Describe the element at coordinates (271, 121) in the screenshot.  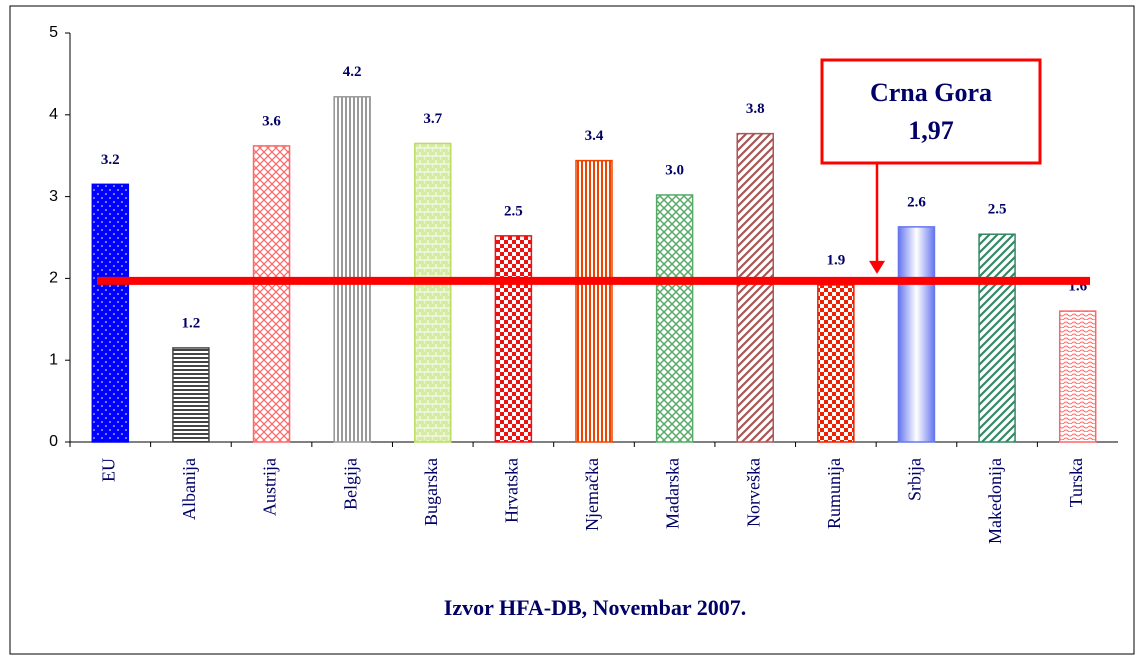
I see `data-label: 3.6` at that location.